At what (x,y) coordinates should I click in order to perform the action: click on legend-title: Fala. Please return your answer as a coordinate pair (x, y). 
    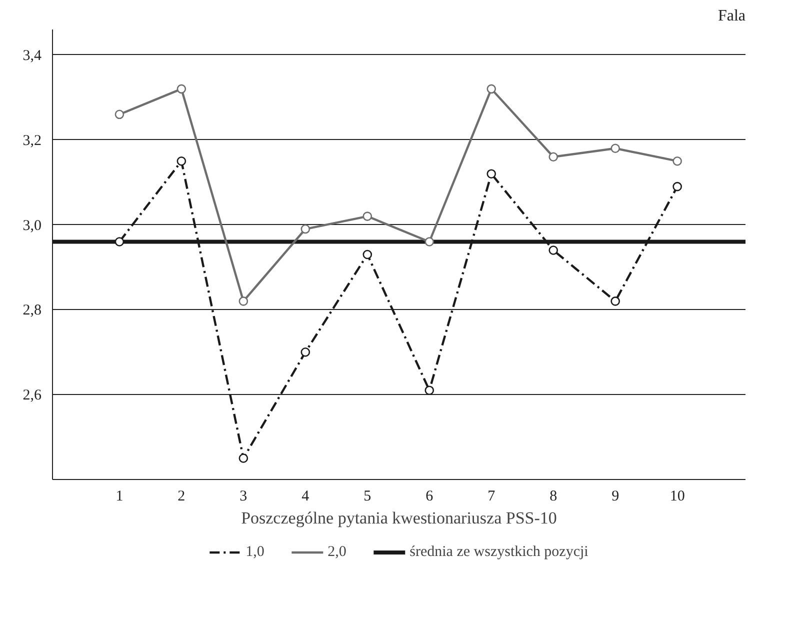
    Looking at the image, I should click on (732, 16).